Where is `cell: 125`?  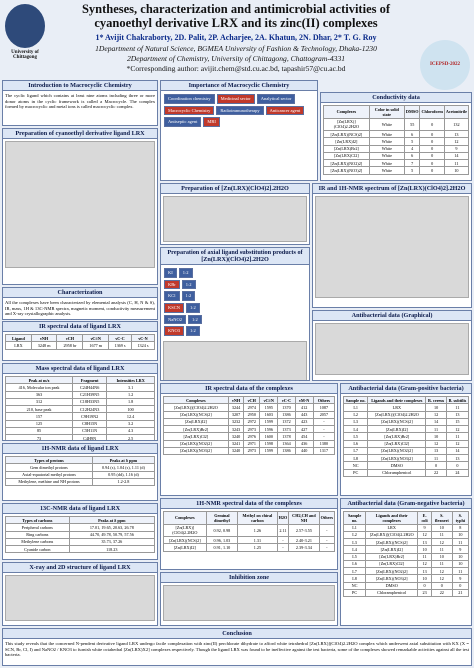
cell: 125 is located at coordinates (39, 423).